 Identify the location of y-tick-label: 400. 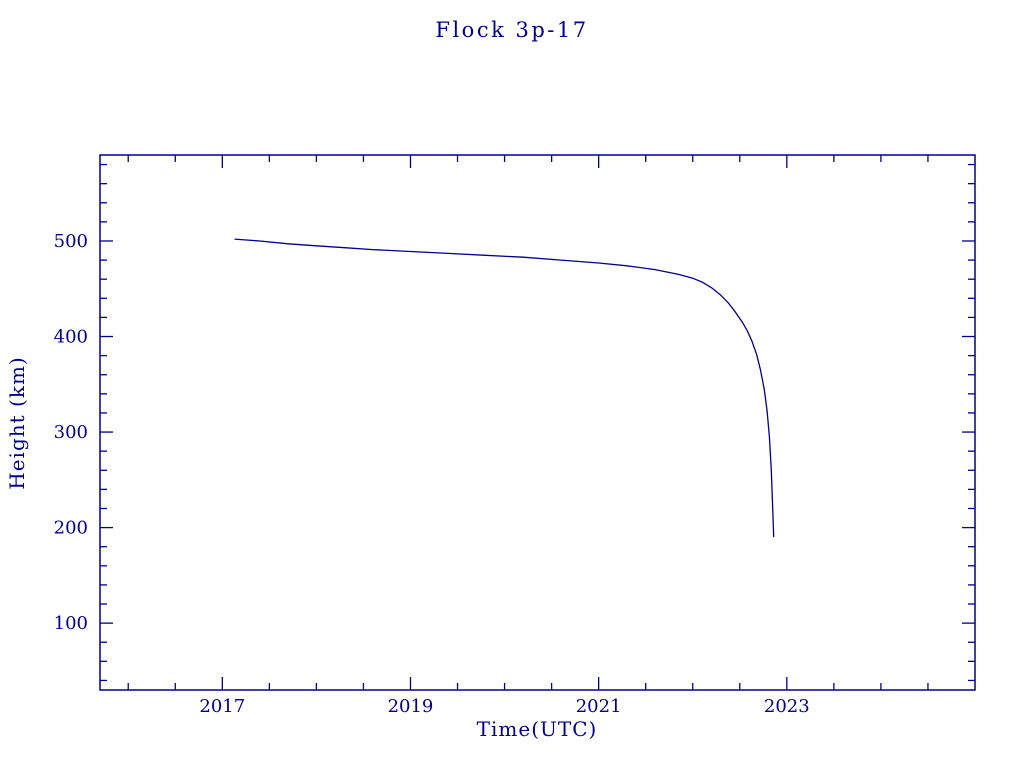
(71, 337).